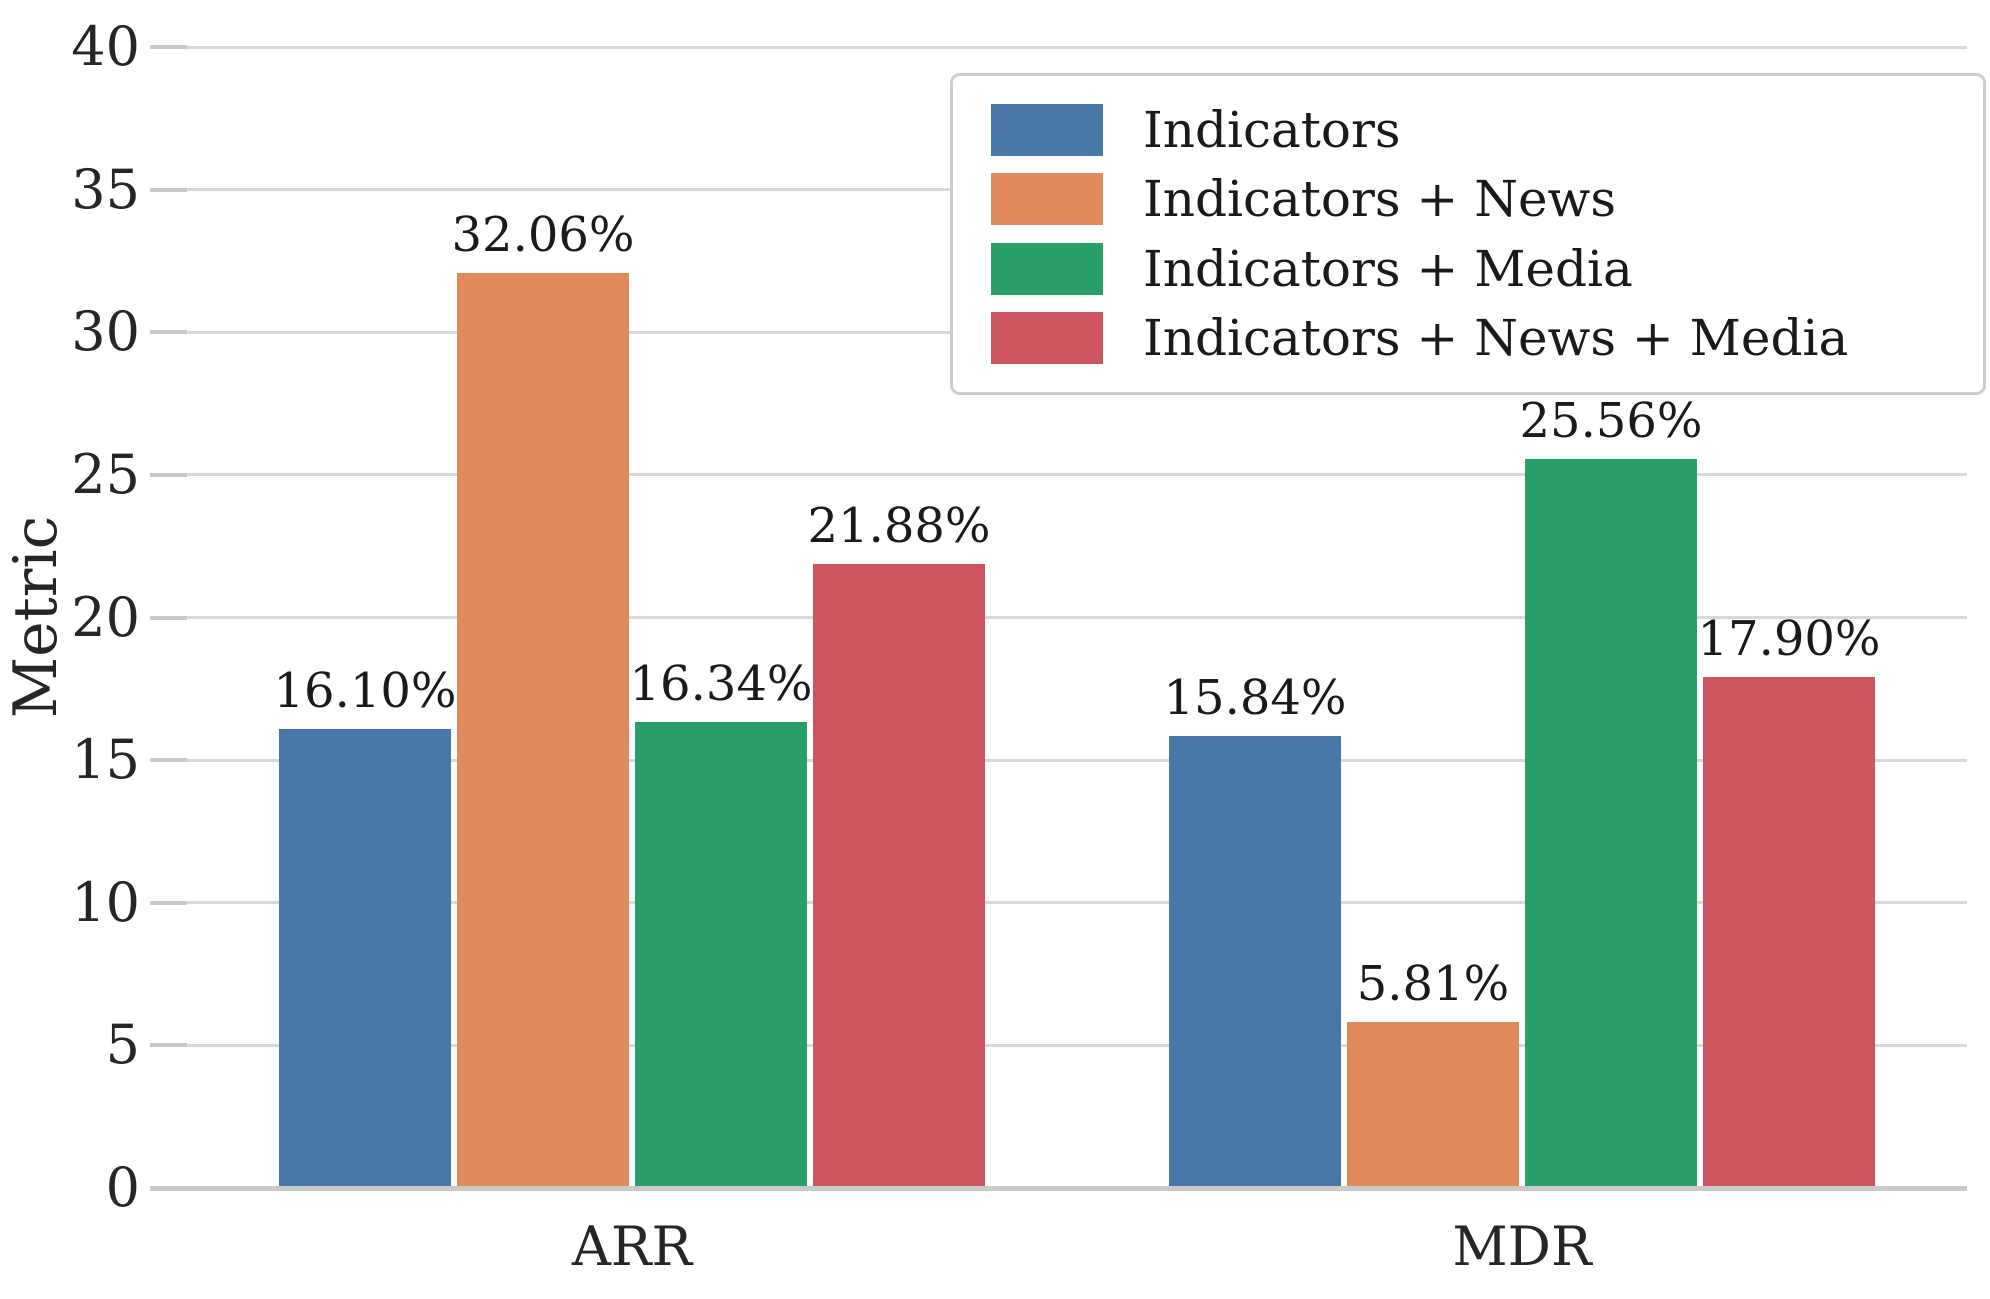  Describe the element at coordinates (543, 235) in the screenshot. I see `value-label-ARR-2: 32.06%` at that location.